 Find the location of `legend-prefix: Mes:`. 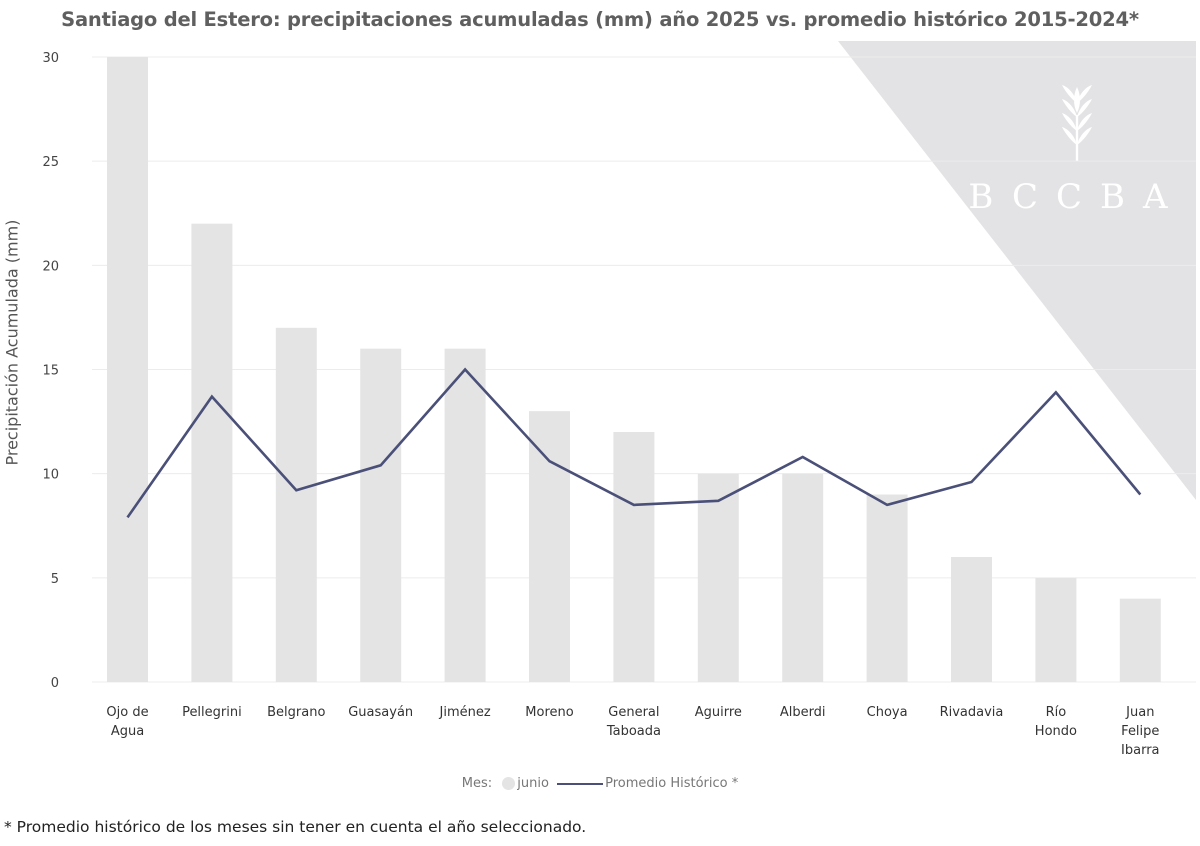

legend-prefix: Mes: is located at coordinates (477, 783).